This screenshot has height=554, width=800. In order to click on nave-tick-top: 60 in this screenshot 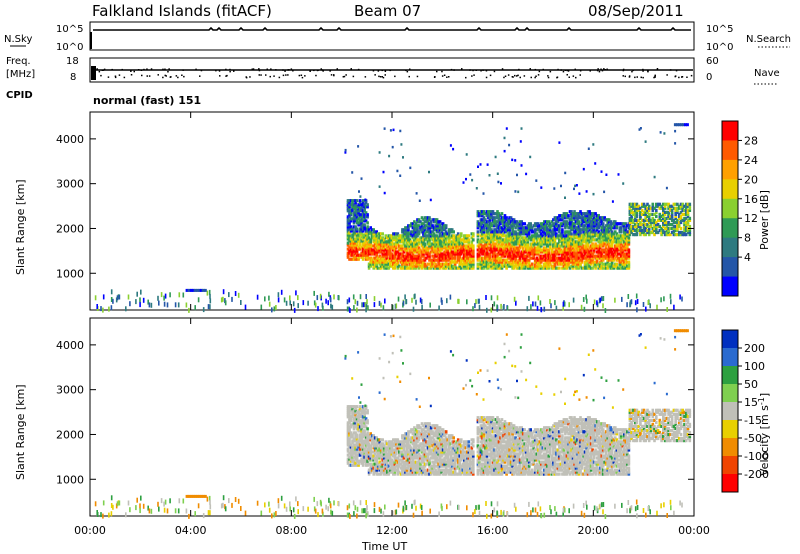, I will do `click(712, 61)`.